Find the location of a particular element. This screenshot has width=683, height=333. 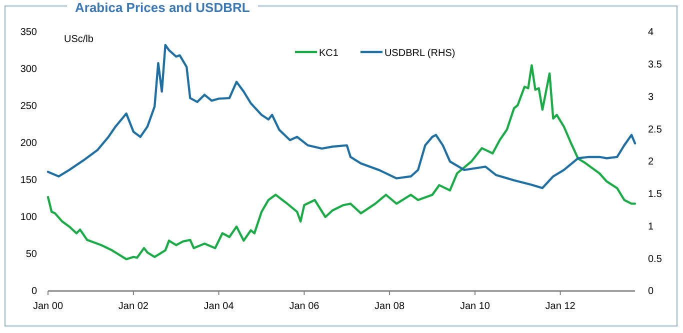

y2-tick-label: 2 is located at coordinates (651, 162).